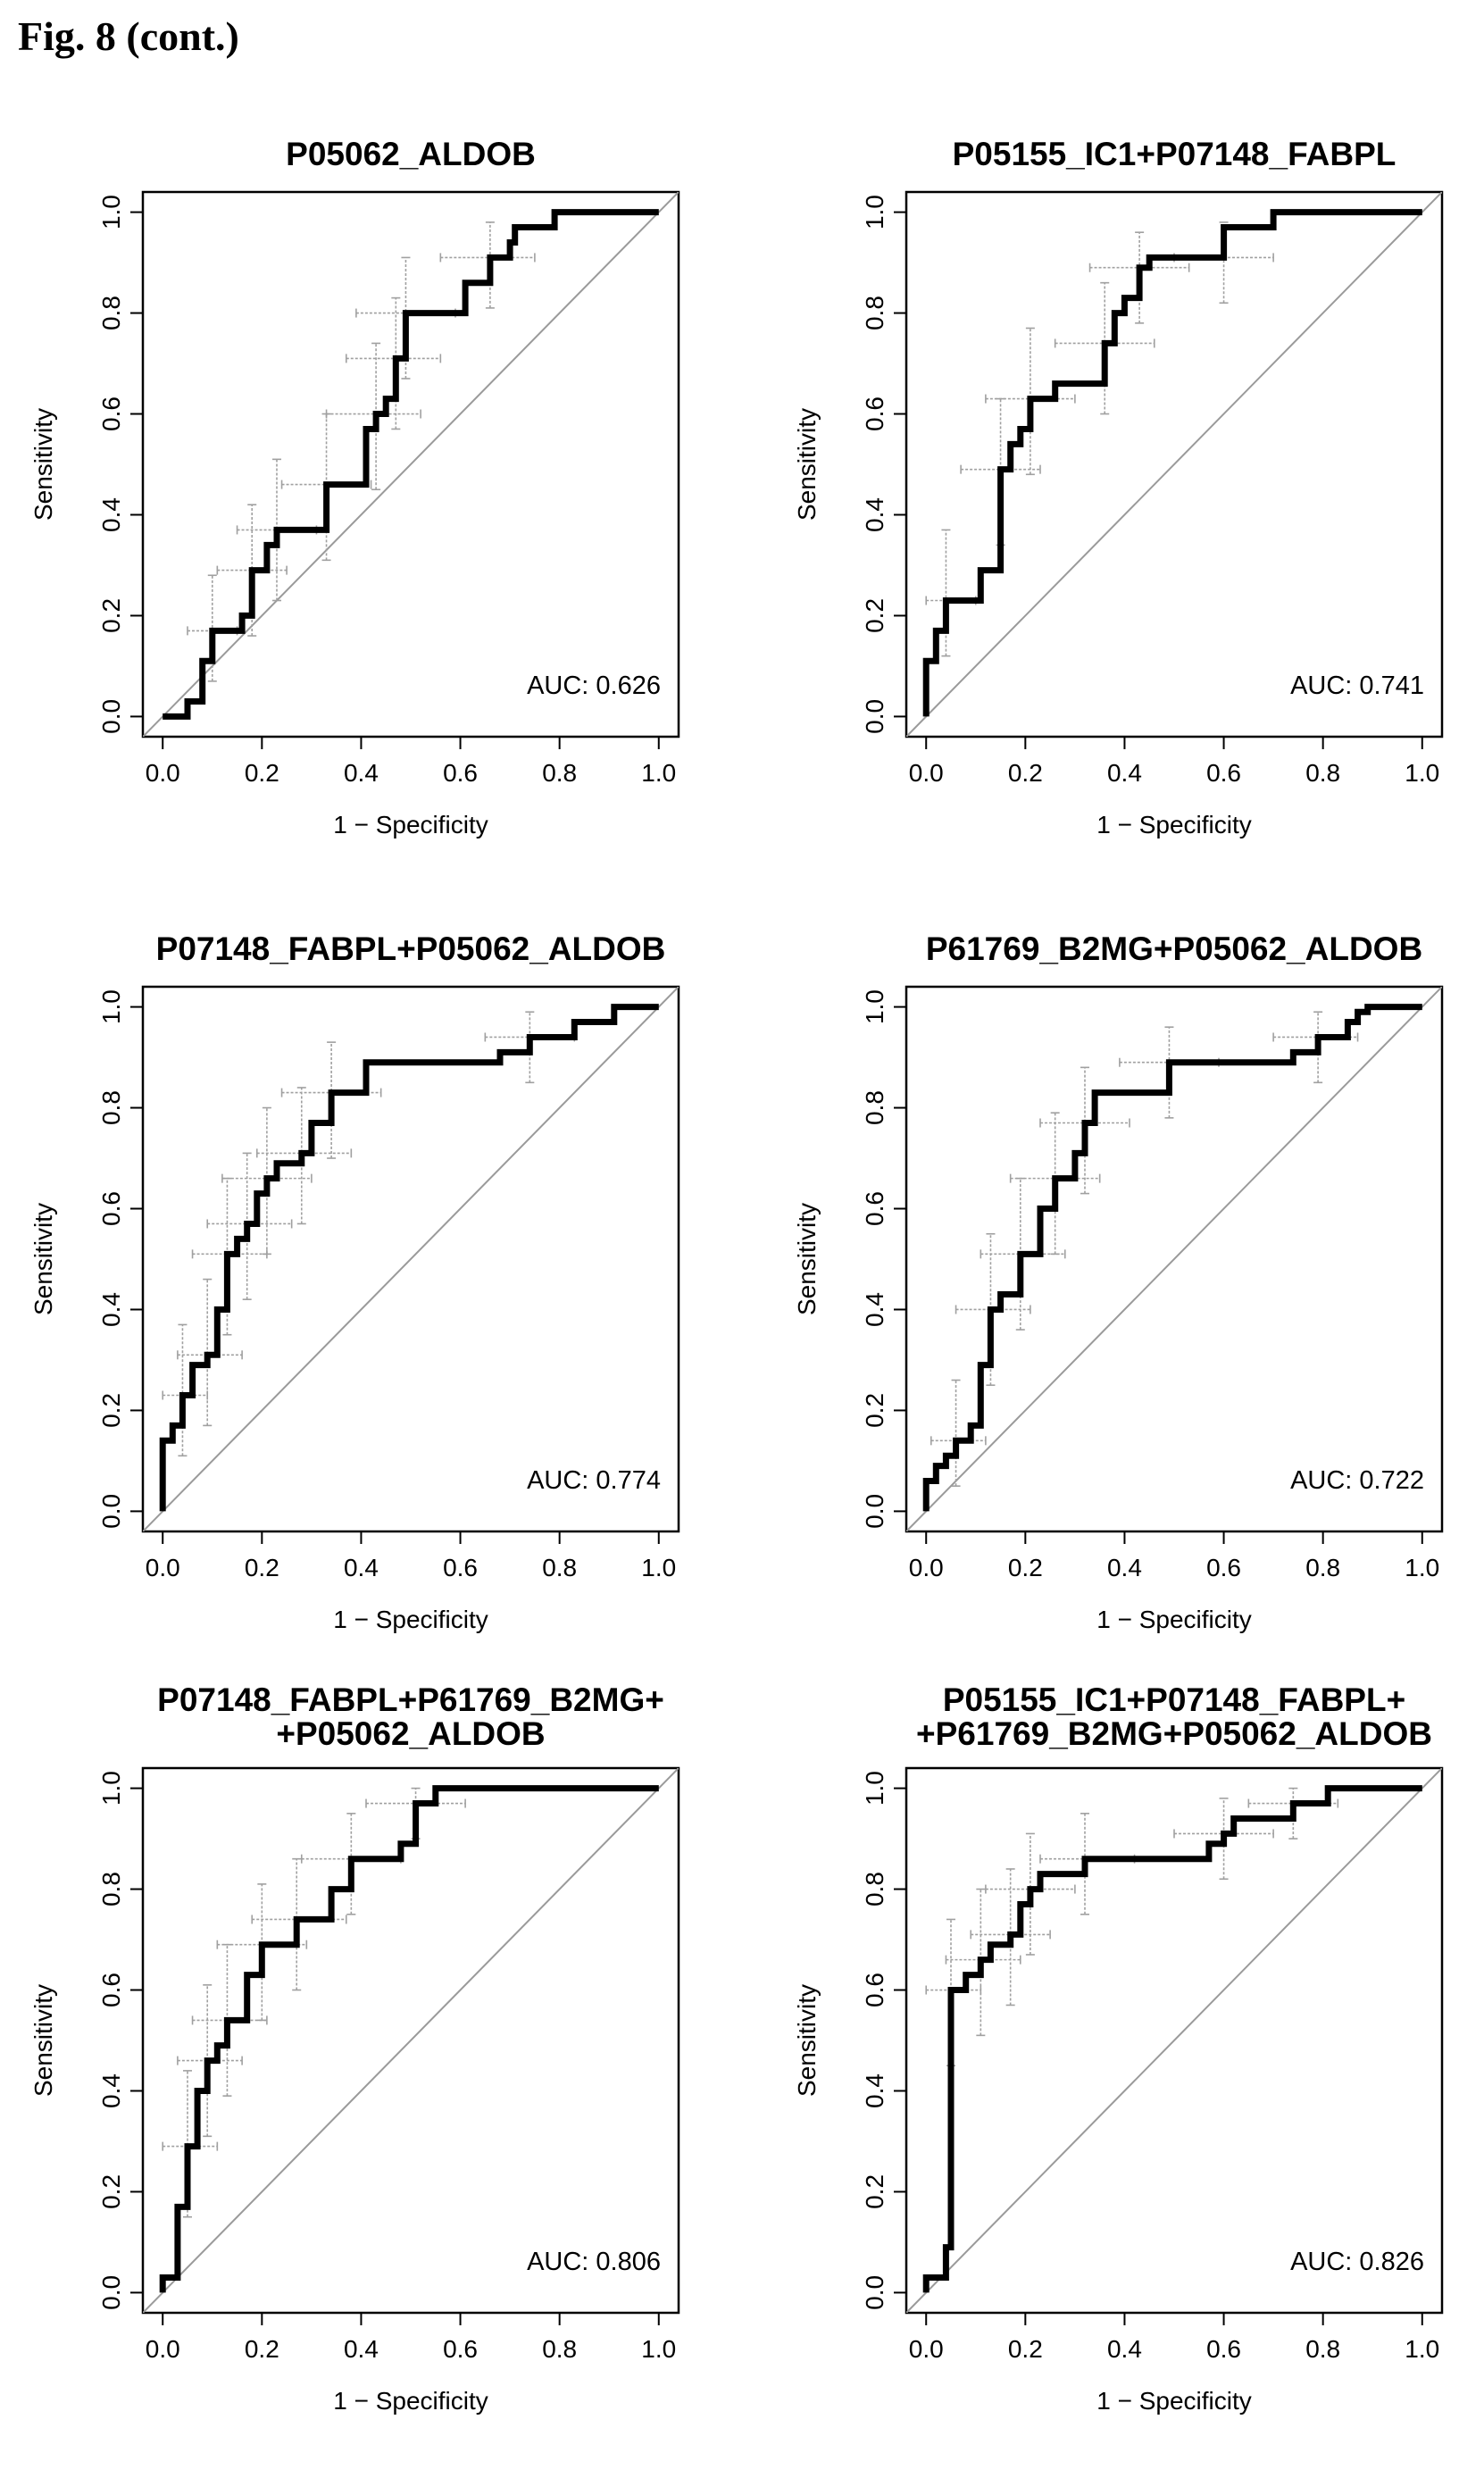  I want to click on chart-title: P05062_ALDOB, so click(411, 154).